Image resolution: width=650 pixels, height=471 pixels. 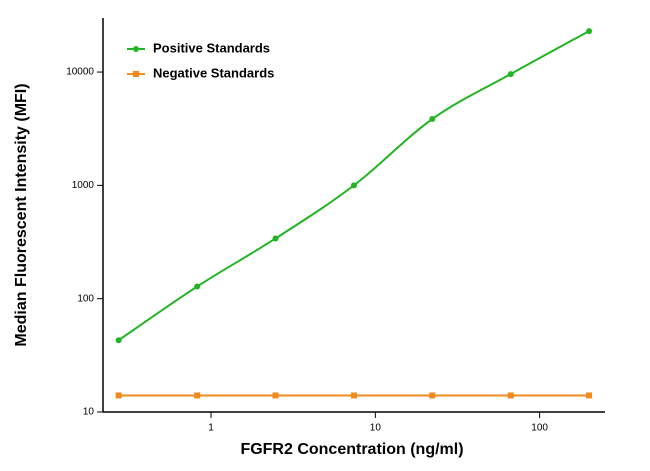 I want to click on legend-label: Negative Standards, so click(x=213, y=72).